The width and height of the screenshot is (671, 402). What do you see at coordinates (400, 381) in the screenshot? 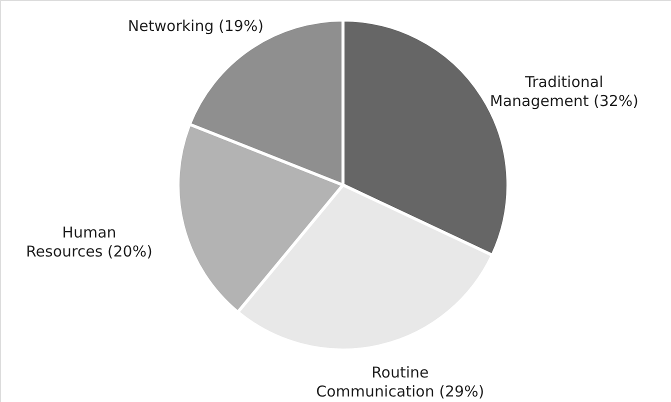
I see `slice-label: Routine Communication (29%)` at bounding box center [400, 381].